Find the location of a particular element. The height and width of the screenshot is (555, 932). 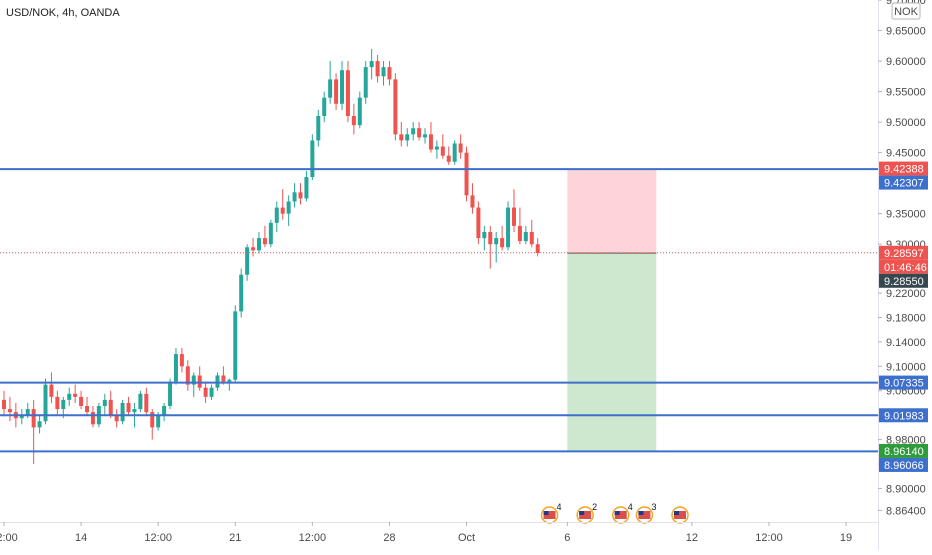

economic-event-marker is located at coordinates (680, 515).